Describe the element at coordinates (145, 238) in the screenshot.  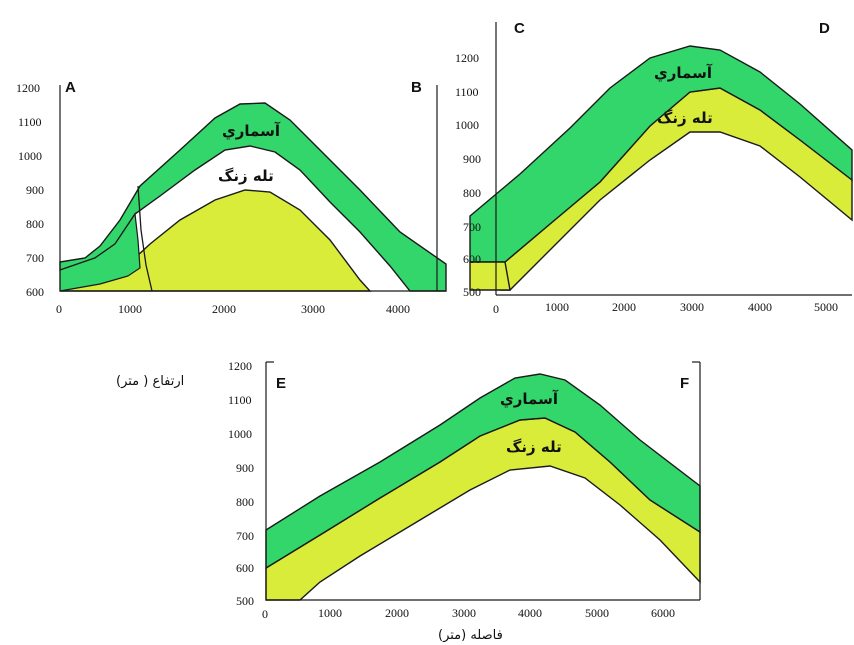
I see `panel-ab-fault-line` at that location.